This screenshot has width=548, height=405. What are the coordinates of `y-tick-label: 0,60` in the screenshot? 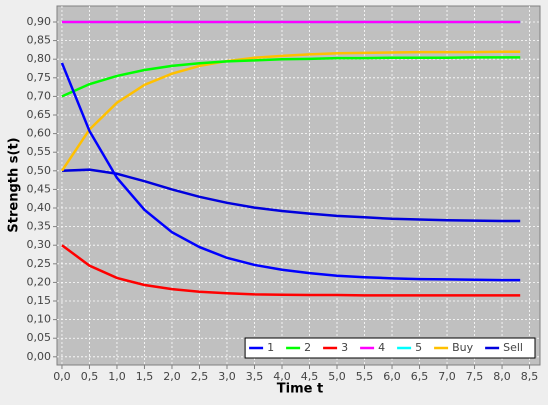 It's located at (39, 133).